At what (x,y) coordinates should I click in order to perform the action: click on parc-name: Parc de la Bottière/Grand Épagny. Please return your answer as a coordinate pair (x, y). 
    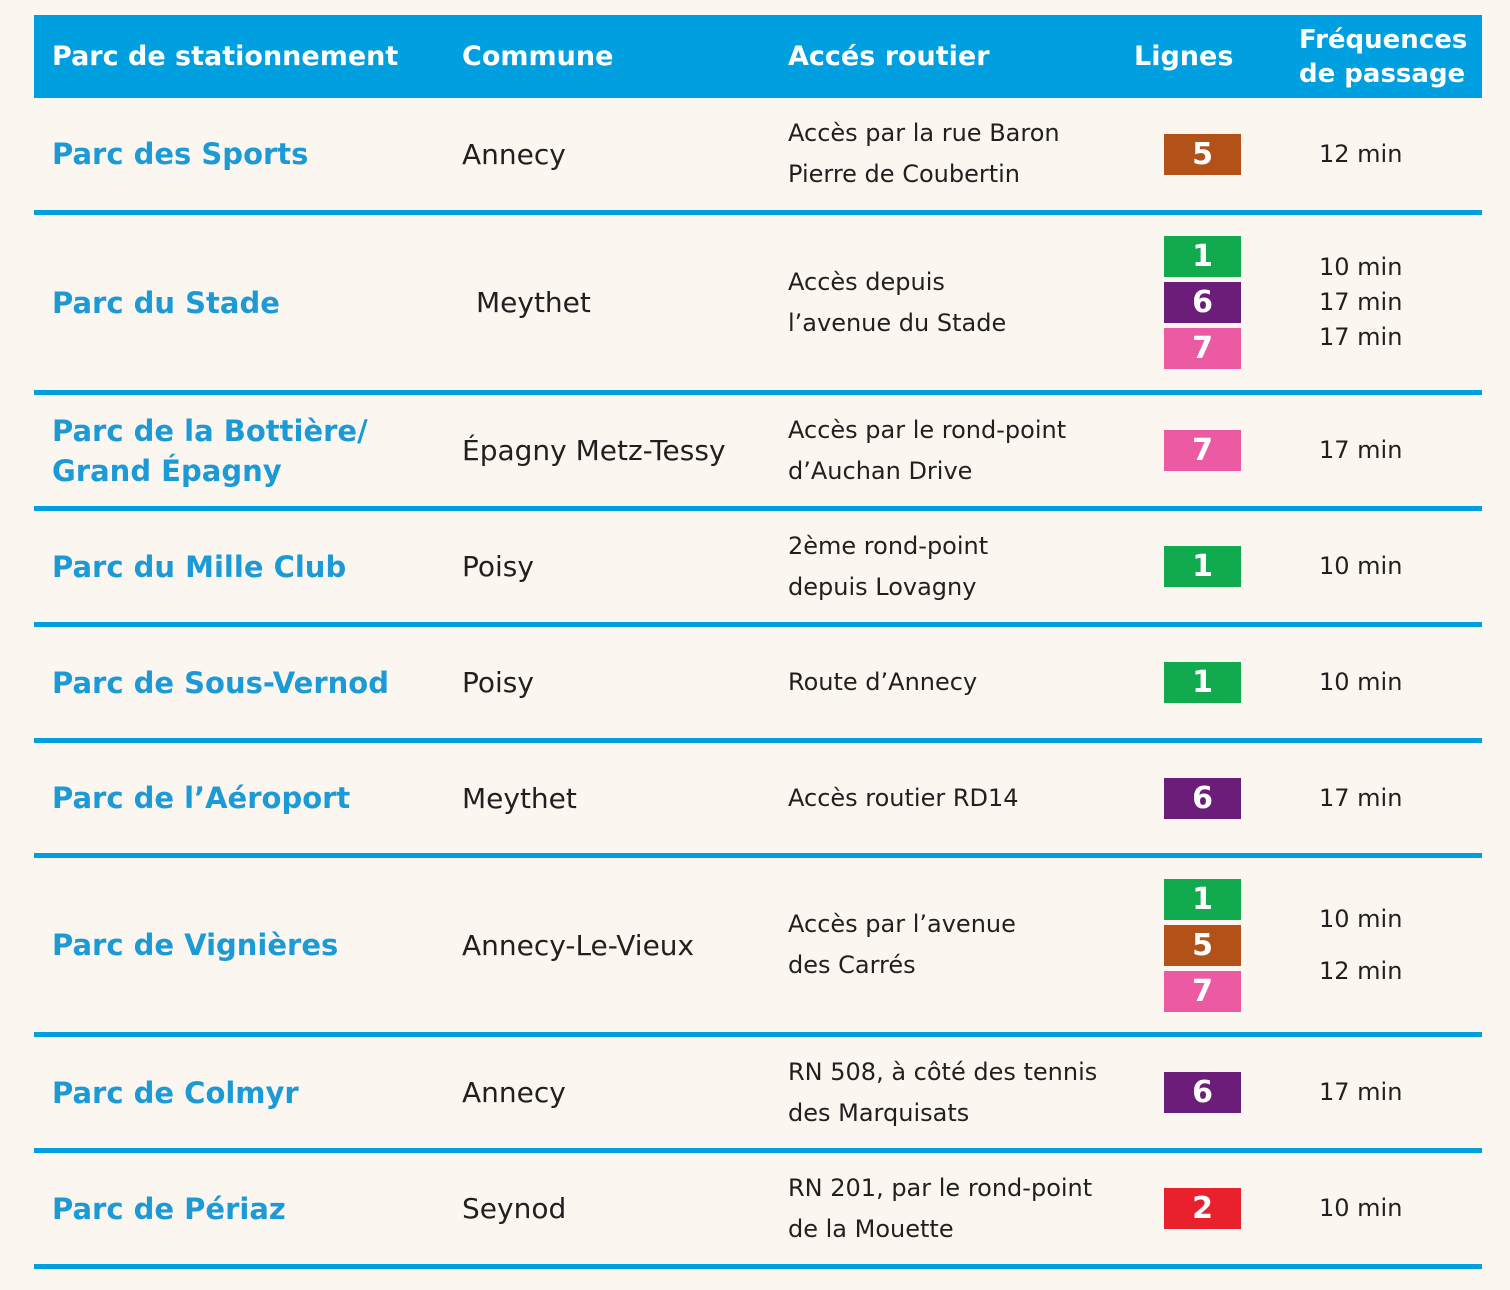
    Looking at the image, I should click on (247, 450).